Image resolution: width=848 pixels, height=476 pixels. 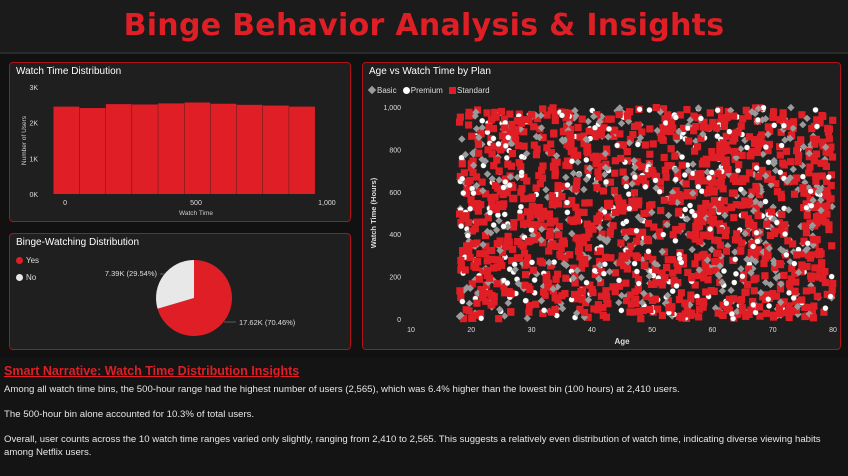 I want to click on bar, so click(x=223, y=148).